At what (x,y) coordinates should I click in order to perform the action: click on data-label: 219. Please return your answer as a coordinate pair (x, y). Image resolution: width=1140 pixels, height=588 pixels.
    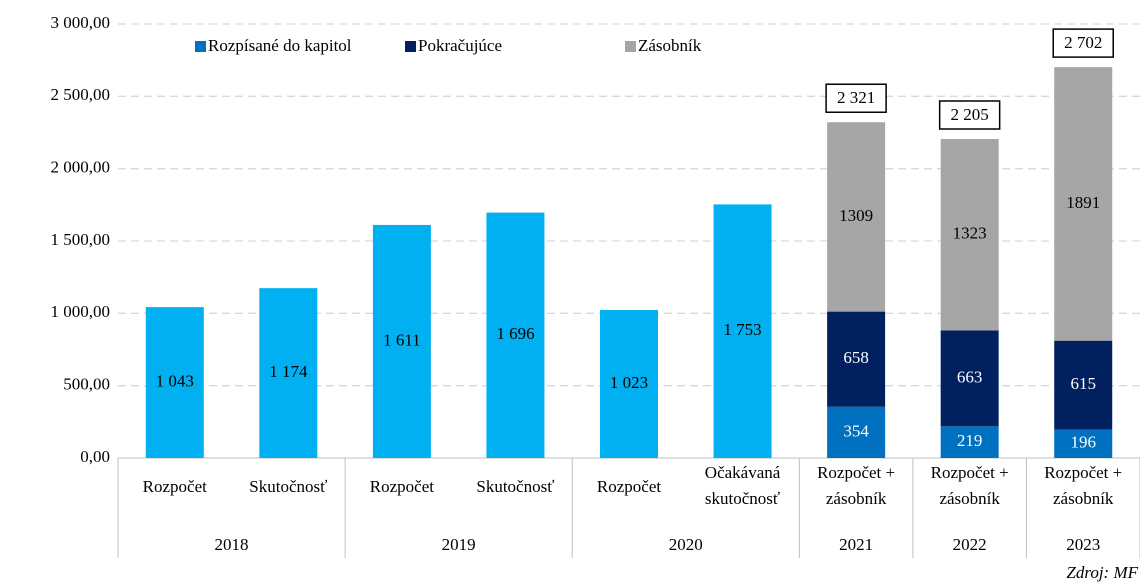
    Looking at the image, I should click on (970, 440).